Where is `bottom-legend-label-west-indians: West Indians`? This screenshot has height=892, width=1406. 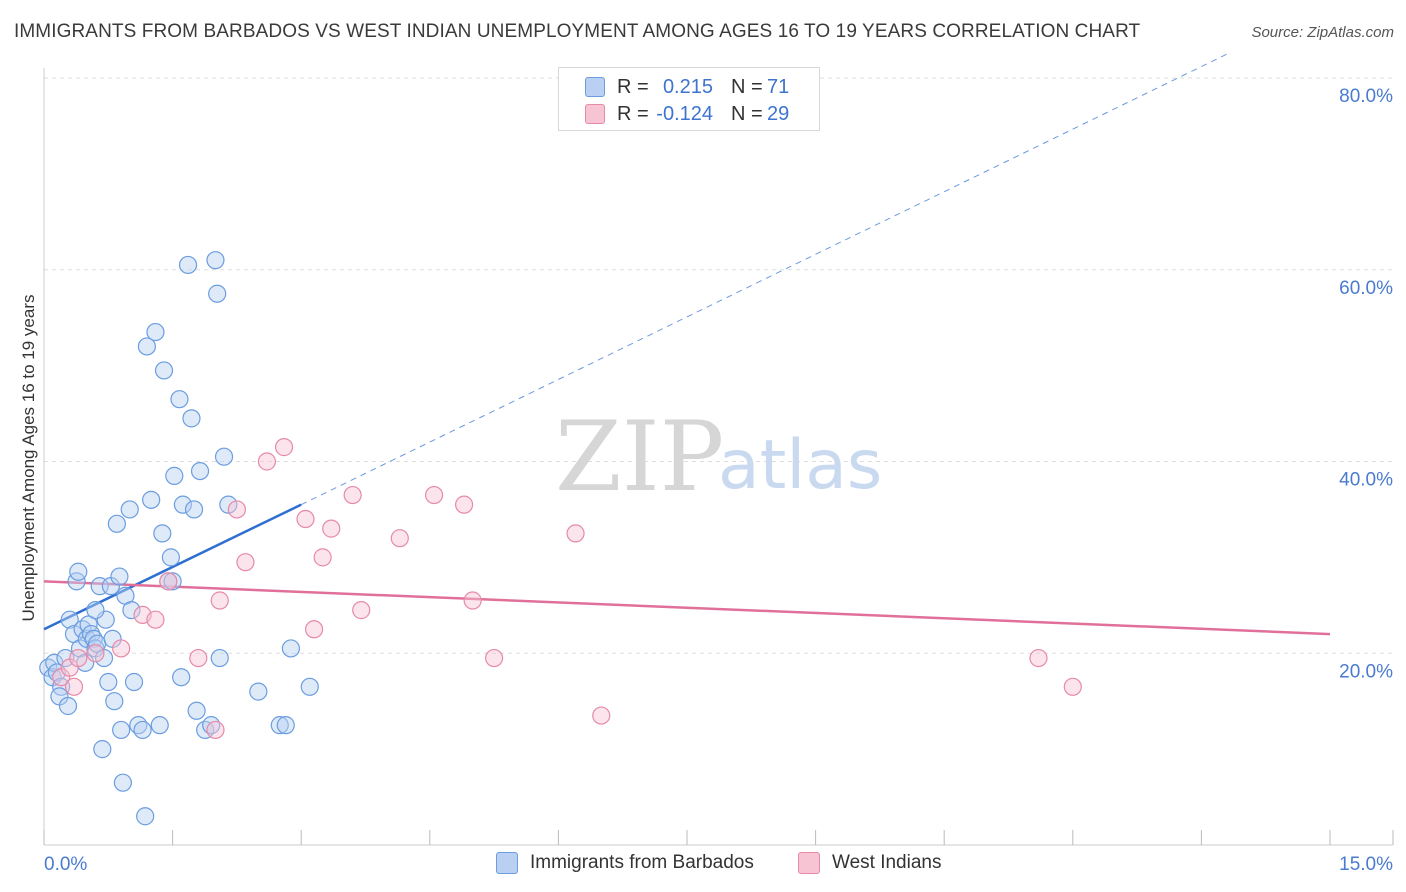
bottom-legend-label-west-indians: West Indians is located at coordinates (887, 862).